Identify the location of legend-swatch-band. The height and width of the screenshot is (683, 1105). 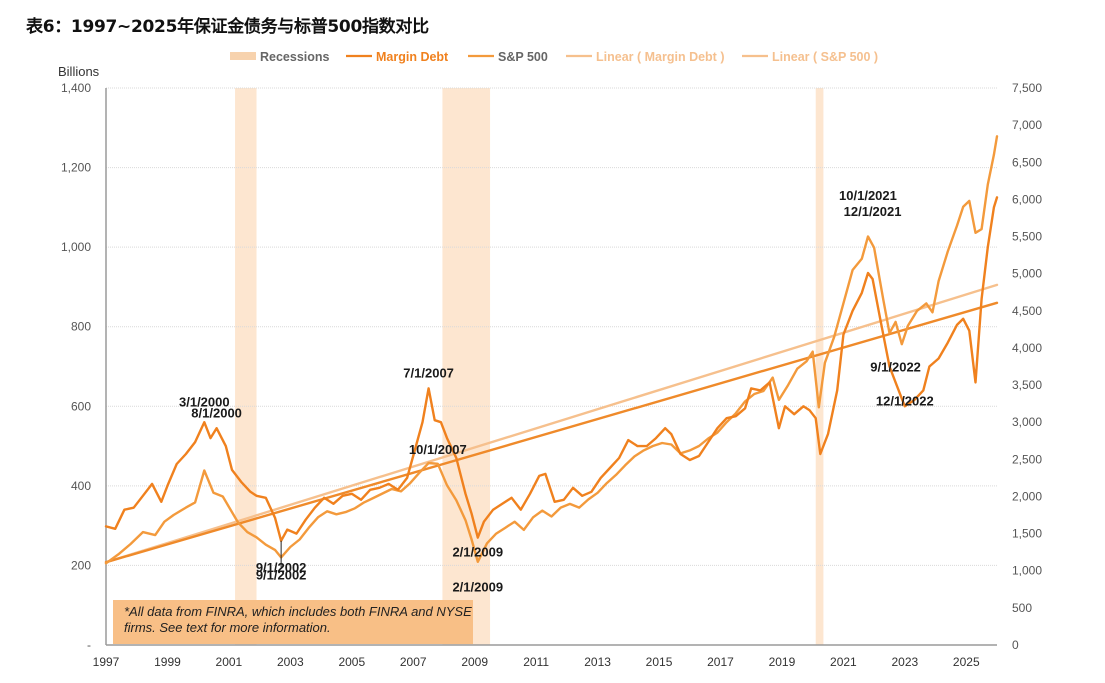
(243, 56).